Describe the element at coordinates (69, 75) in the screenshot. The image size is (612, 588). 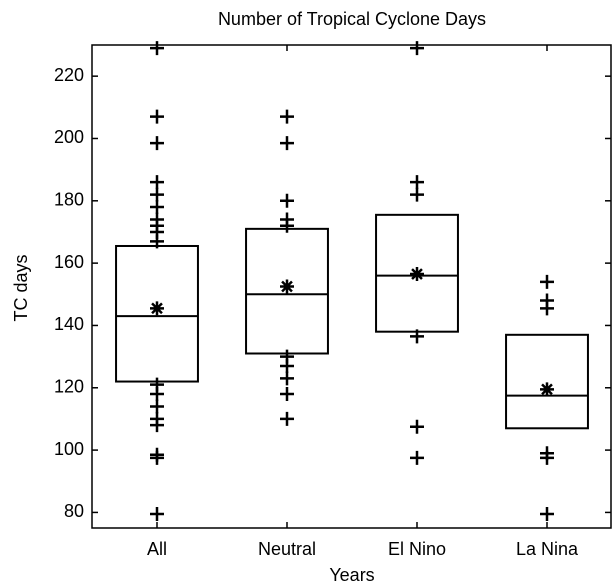
I see `y-tick-label: 220` at that location.